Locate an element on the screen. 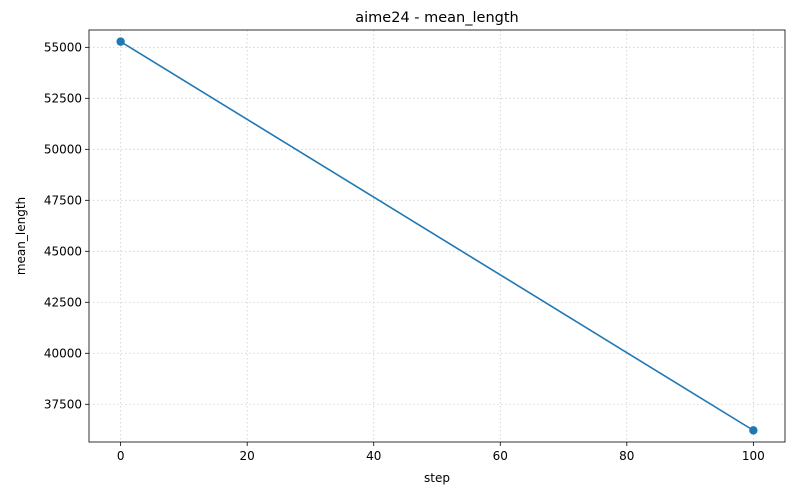 The image size is (800, 500). y-tick-label: 55000 is located at coordinates (63, 47).